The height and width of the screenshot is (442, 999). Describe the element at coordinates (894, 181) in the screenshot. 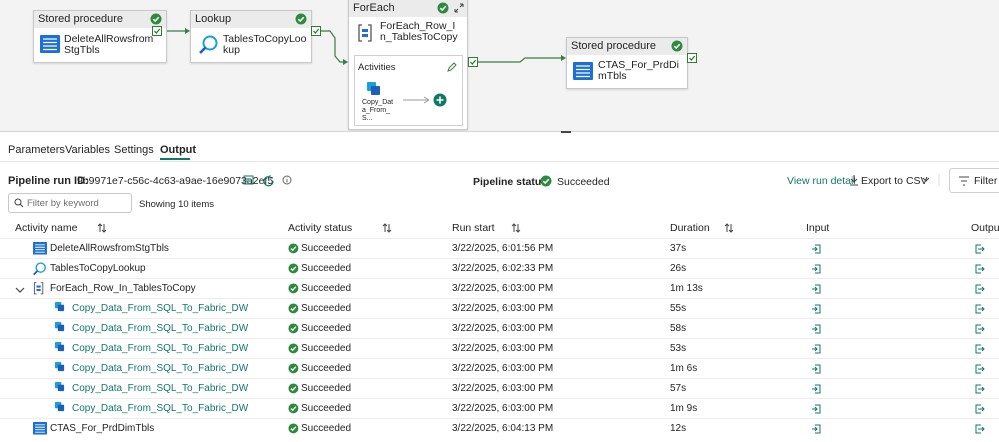

I see `export-csv: Export to CSV` at that location.